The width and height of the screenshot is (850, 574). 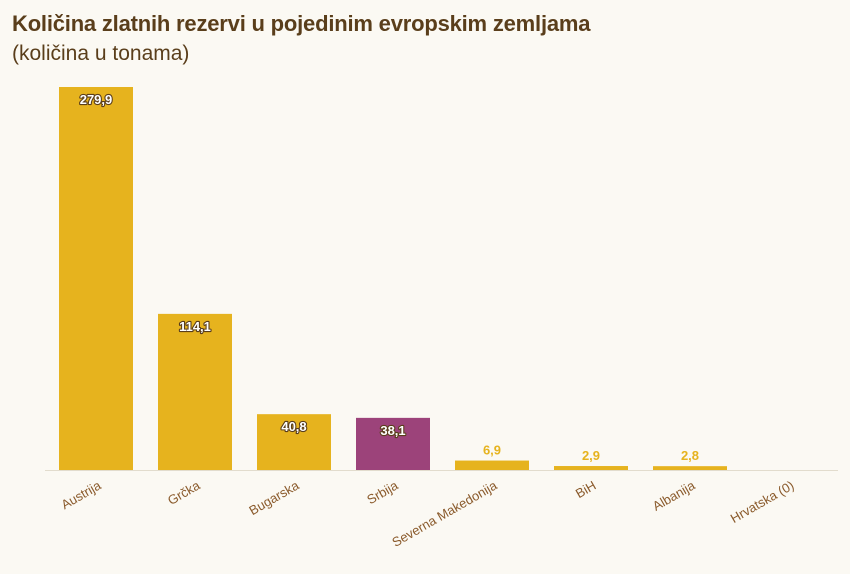 I want to click on x-tick-label-2: Grčka, so click(x=184, y=492).